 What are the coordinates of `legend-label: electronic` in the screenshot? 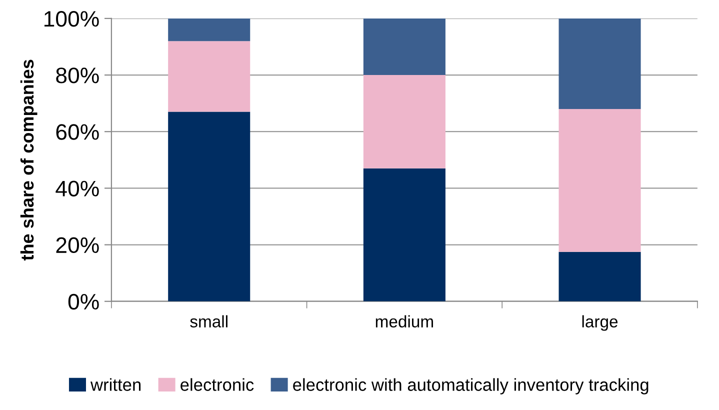 It's located at (217, 384).